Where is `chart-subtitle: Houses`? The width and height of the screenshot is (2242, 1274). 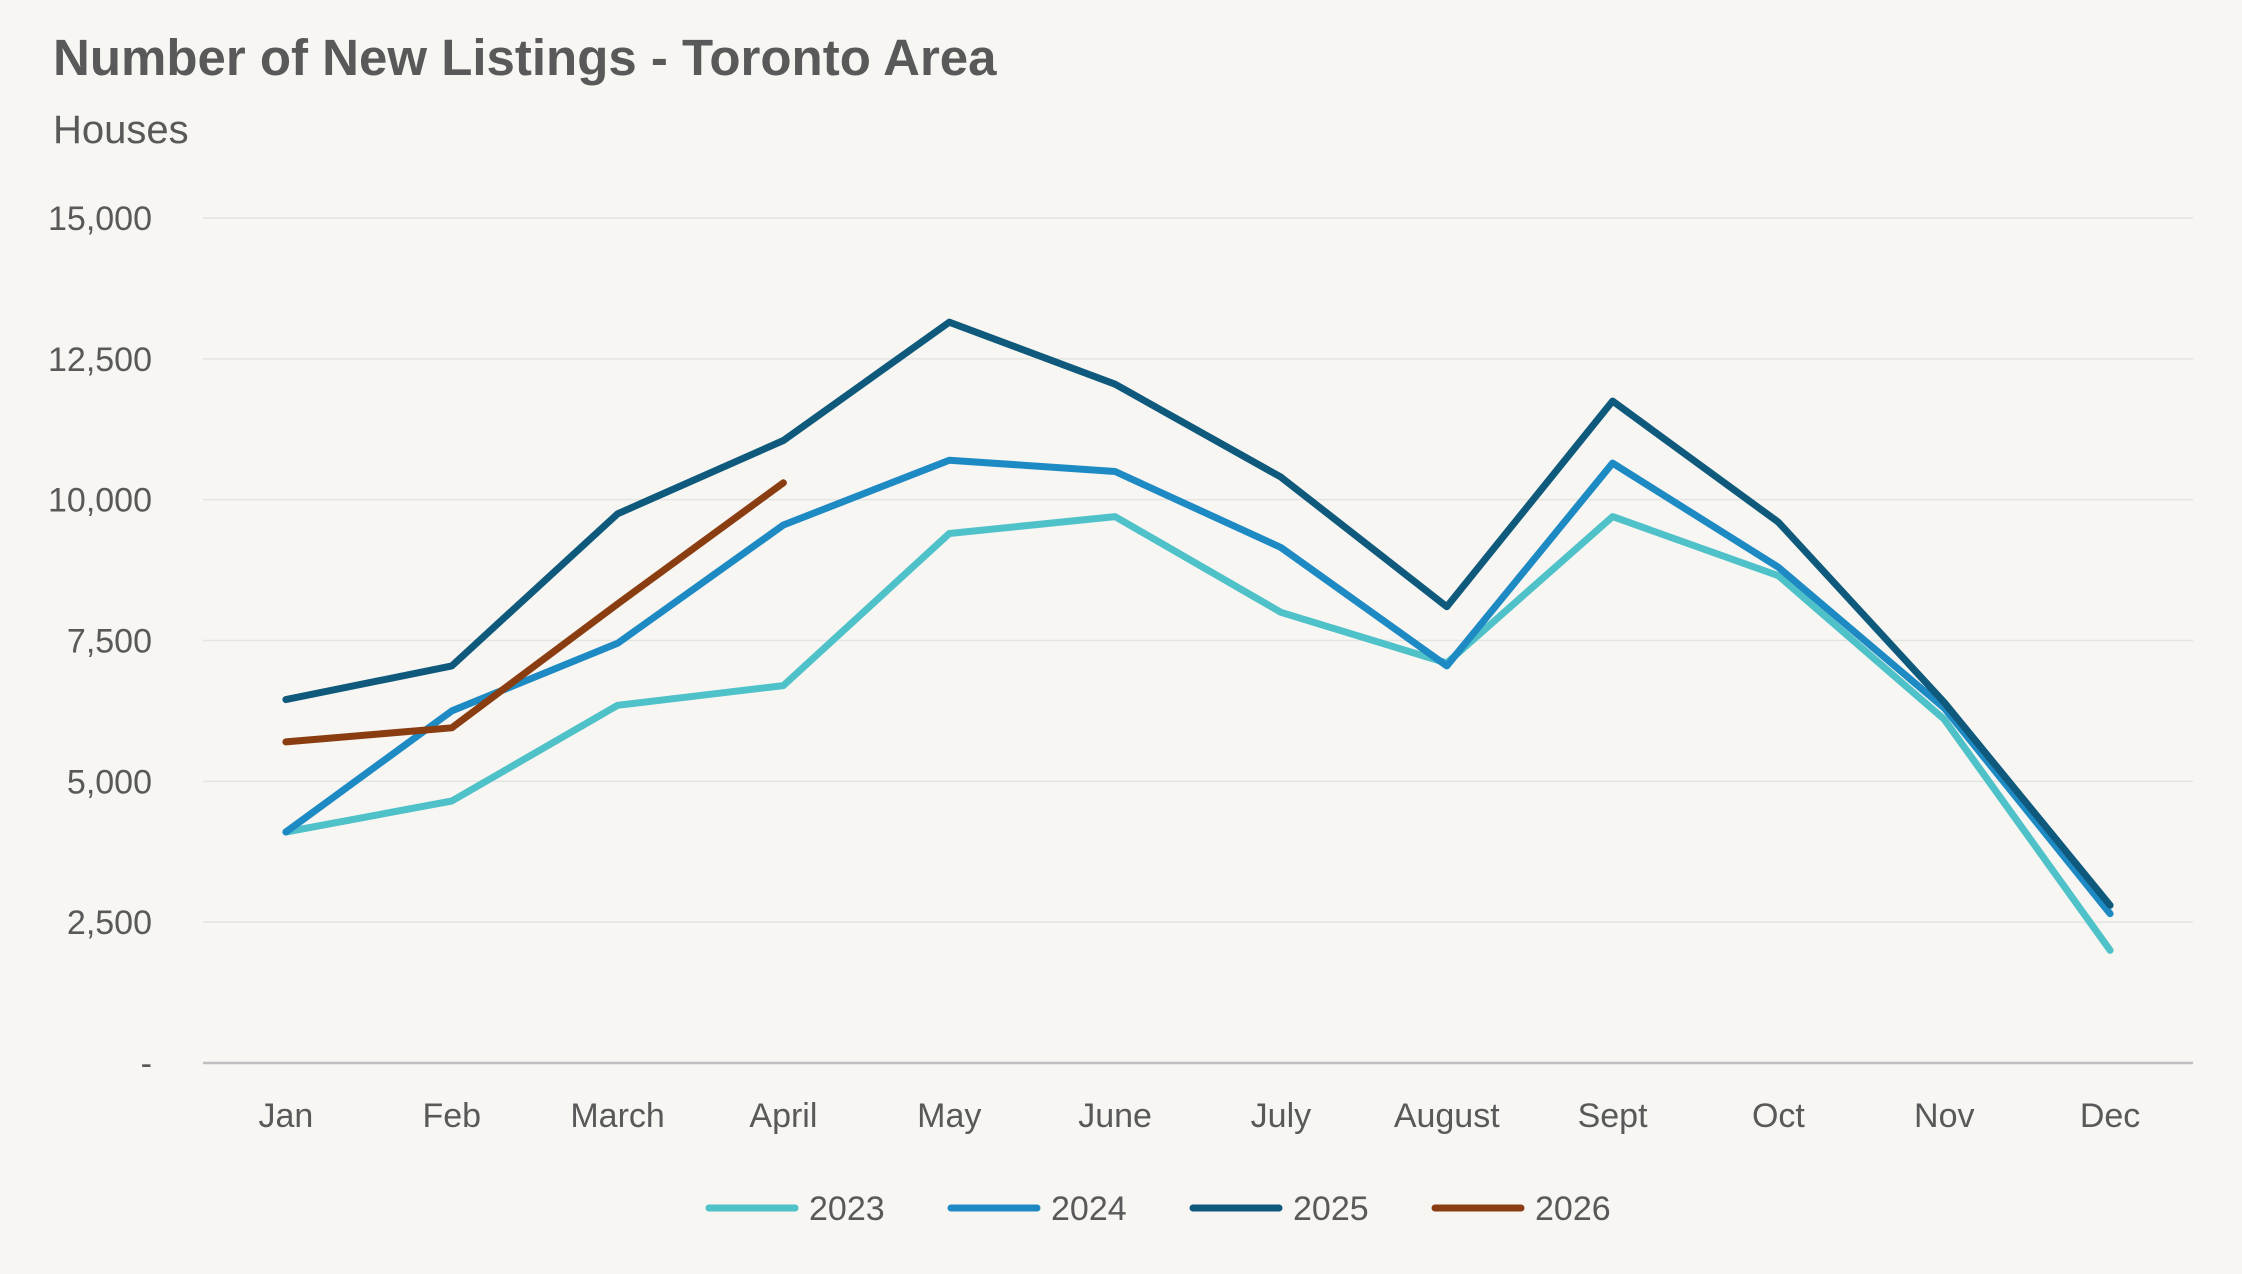 chart-subtitle: Houses is located at coordinates (121, 130).